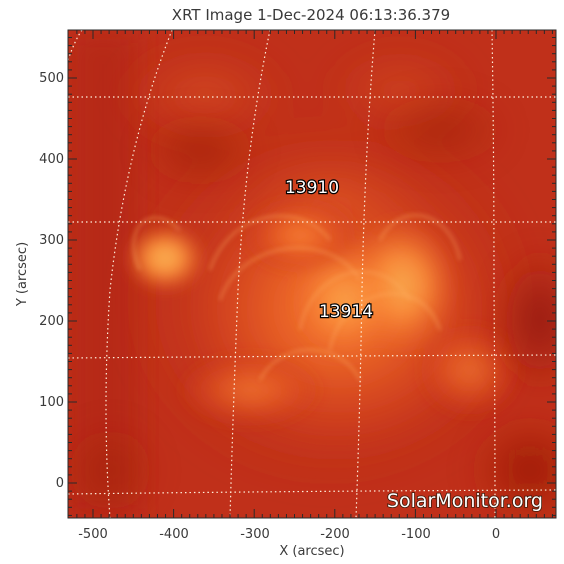 This screenshot has height=564, width=564. What do you see at coordinates (51, 159) in the screenshot?
I see `y-tick-label: 400` at bounding box center [51, 159].